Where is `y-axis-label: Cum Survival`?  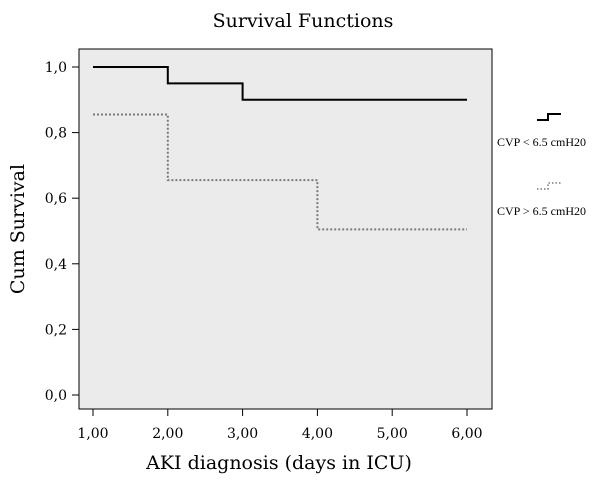
y-axis-label: Cum Survival is located at coordinates (18, 229).